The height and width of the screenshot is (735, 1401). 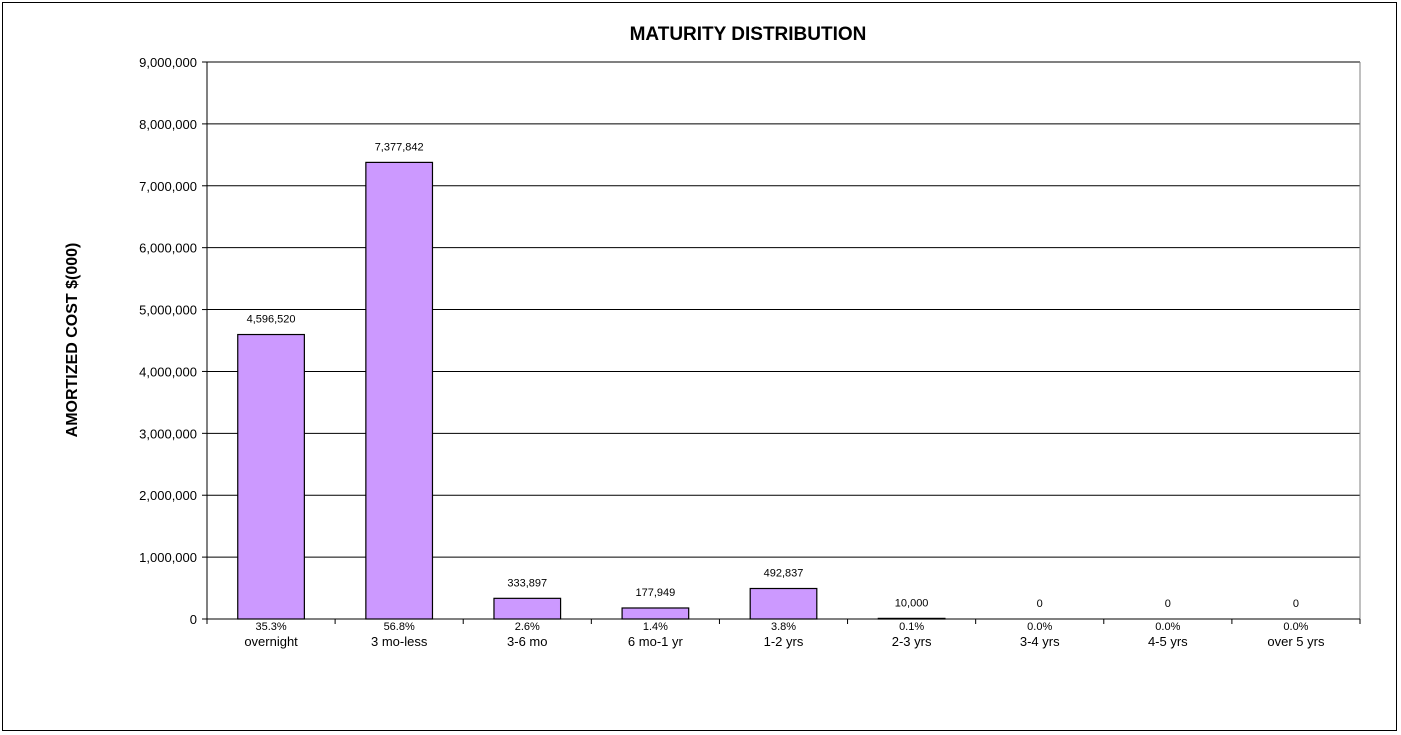 What do you see at coordinates (168, 557) in the screenshot?
I see `y-tick-label: 1,000,000` at bounding box center [168, 557].